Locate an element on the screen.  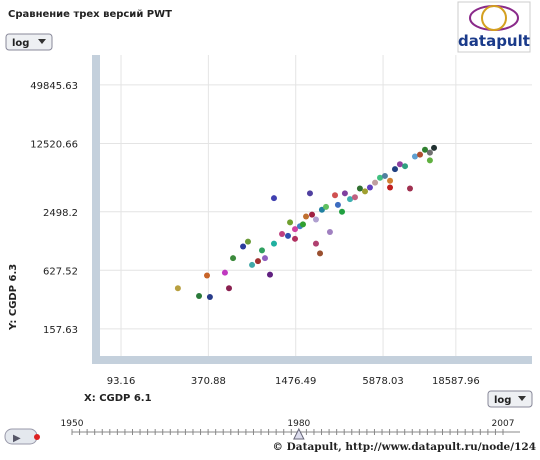
play-icon: ▶ is located at coordinates (17, 438).